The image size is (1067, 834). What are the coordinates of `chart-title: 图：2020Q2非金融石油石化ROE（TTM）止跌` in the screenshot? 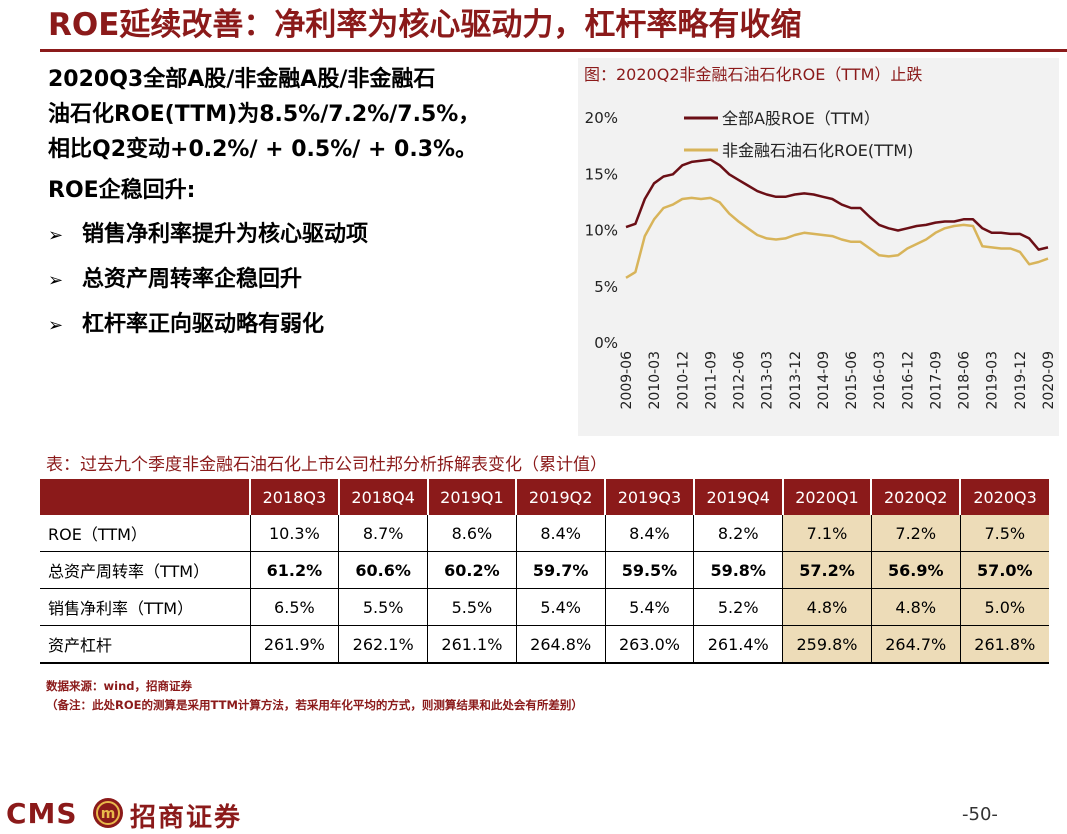 It's located at (753, 74).